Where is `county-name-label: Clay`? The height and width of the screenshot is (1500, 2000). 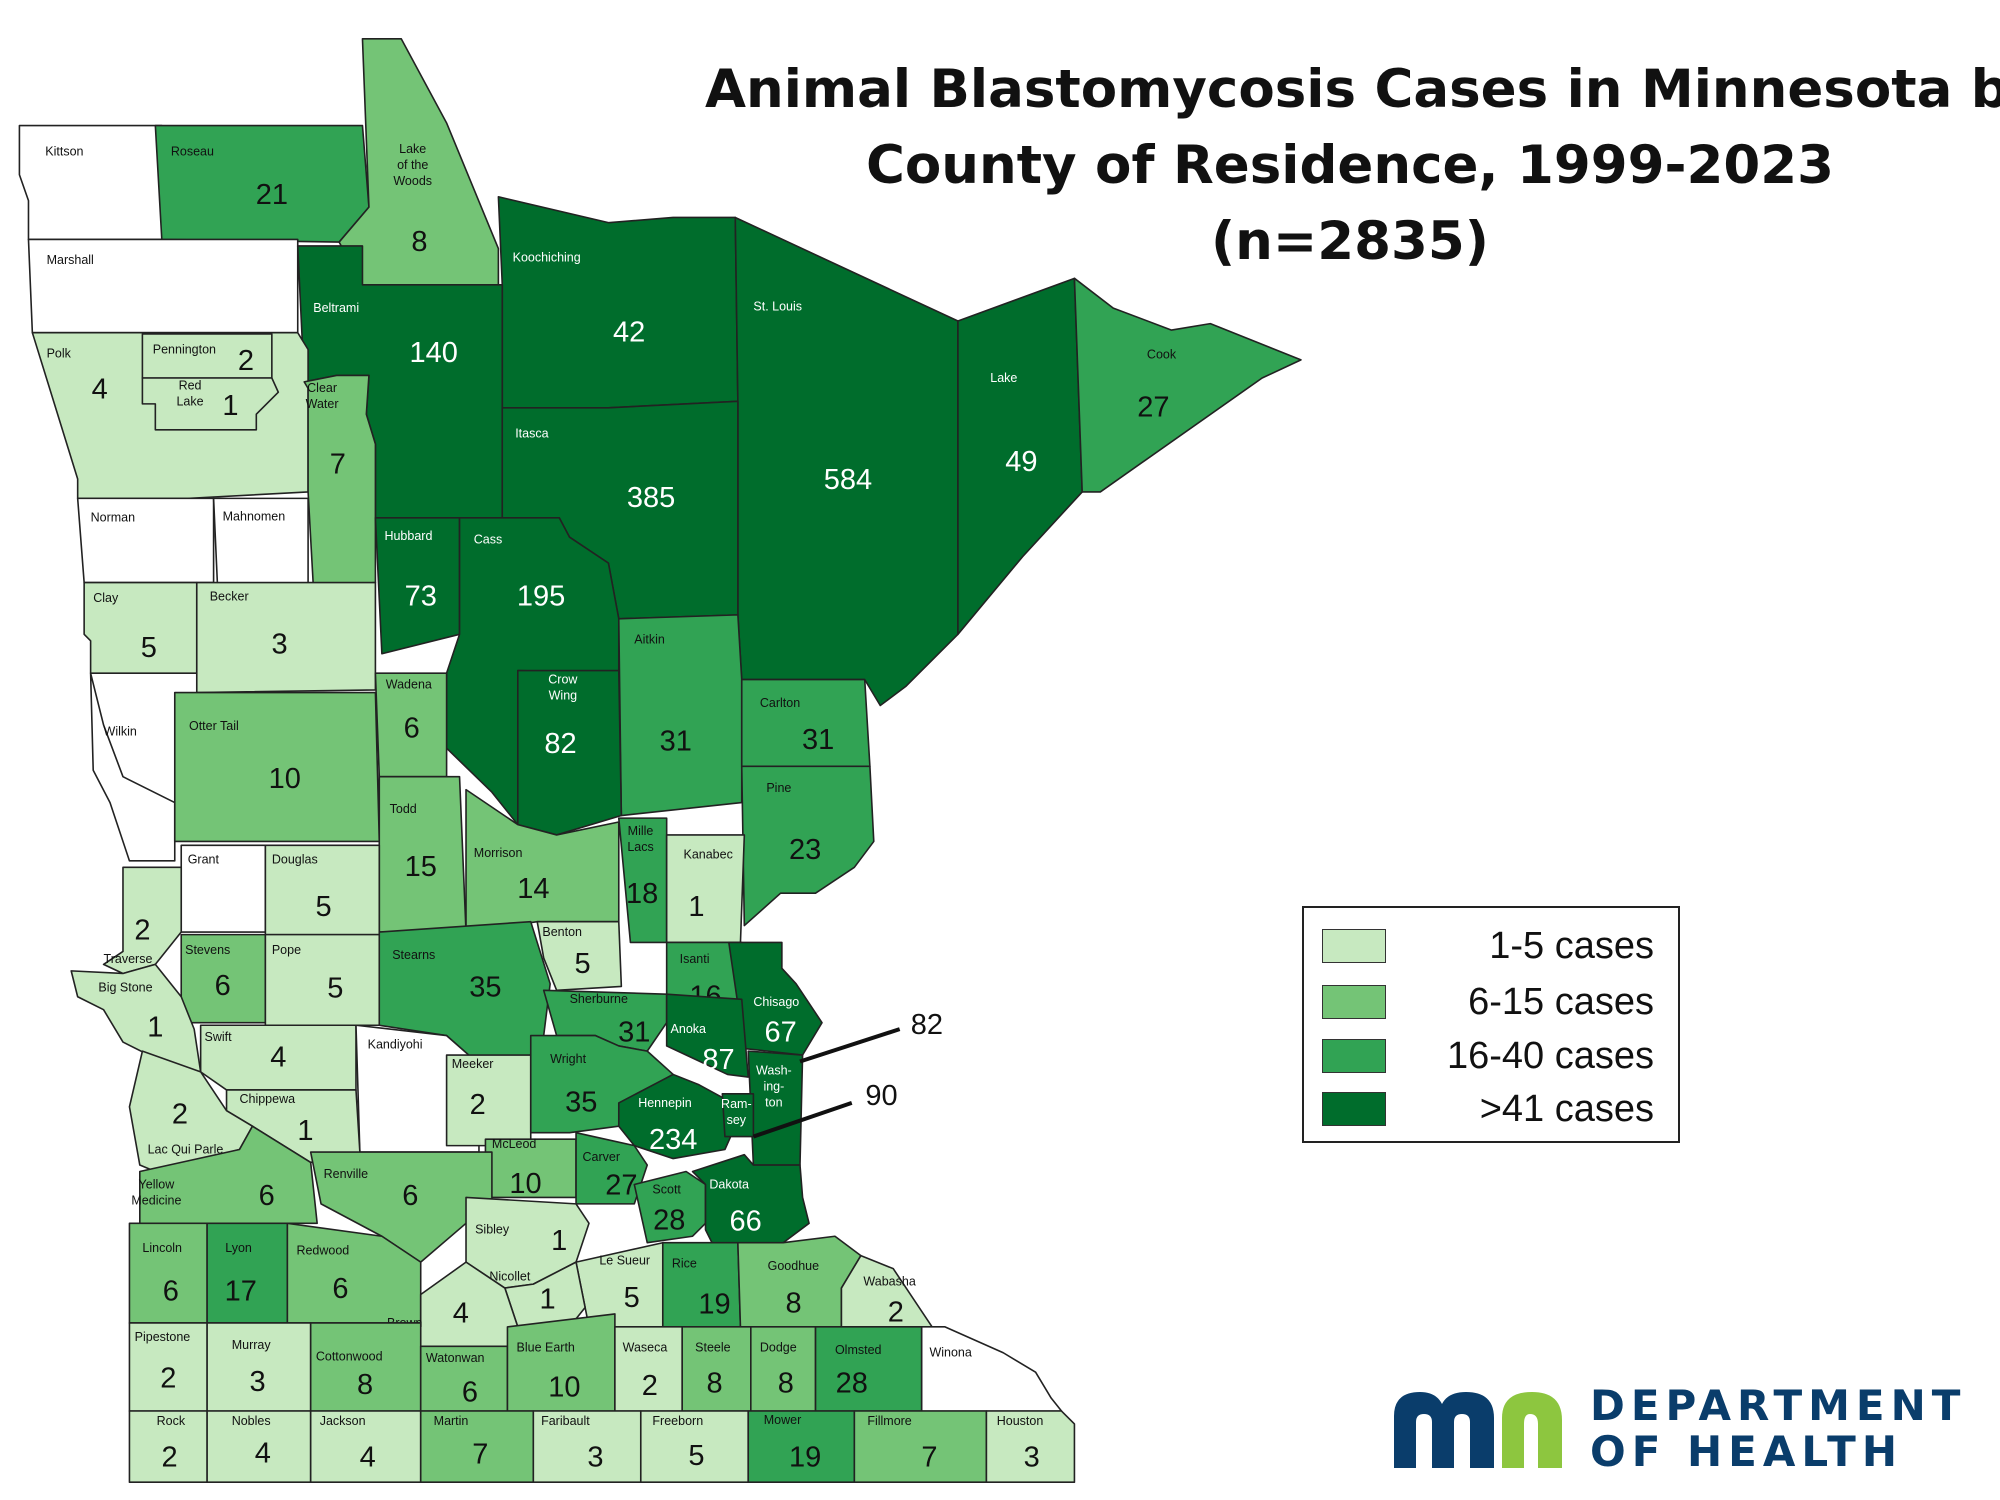 county-name-label: Clay is located at coordinates (106, 598).